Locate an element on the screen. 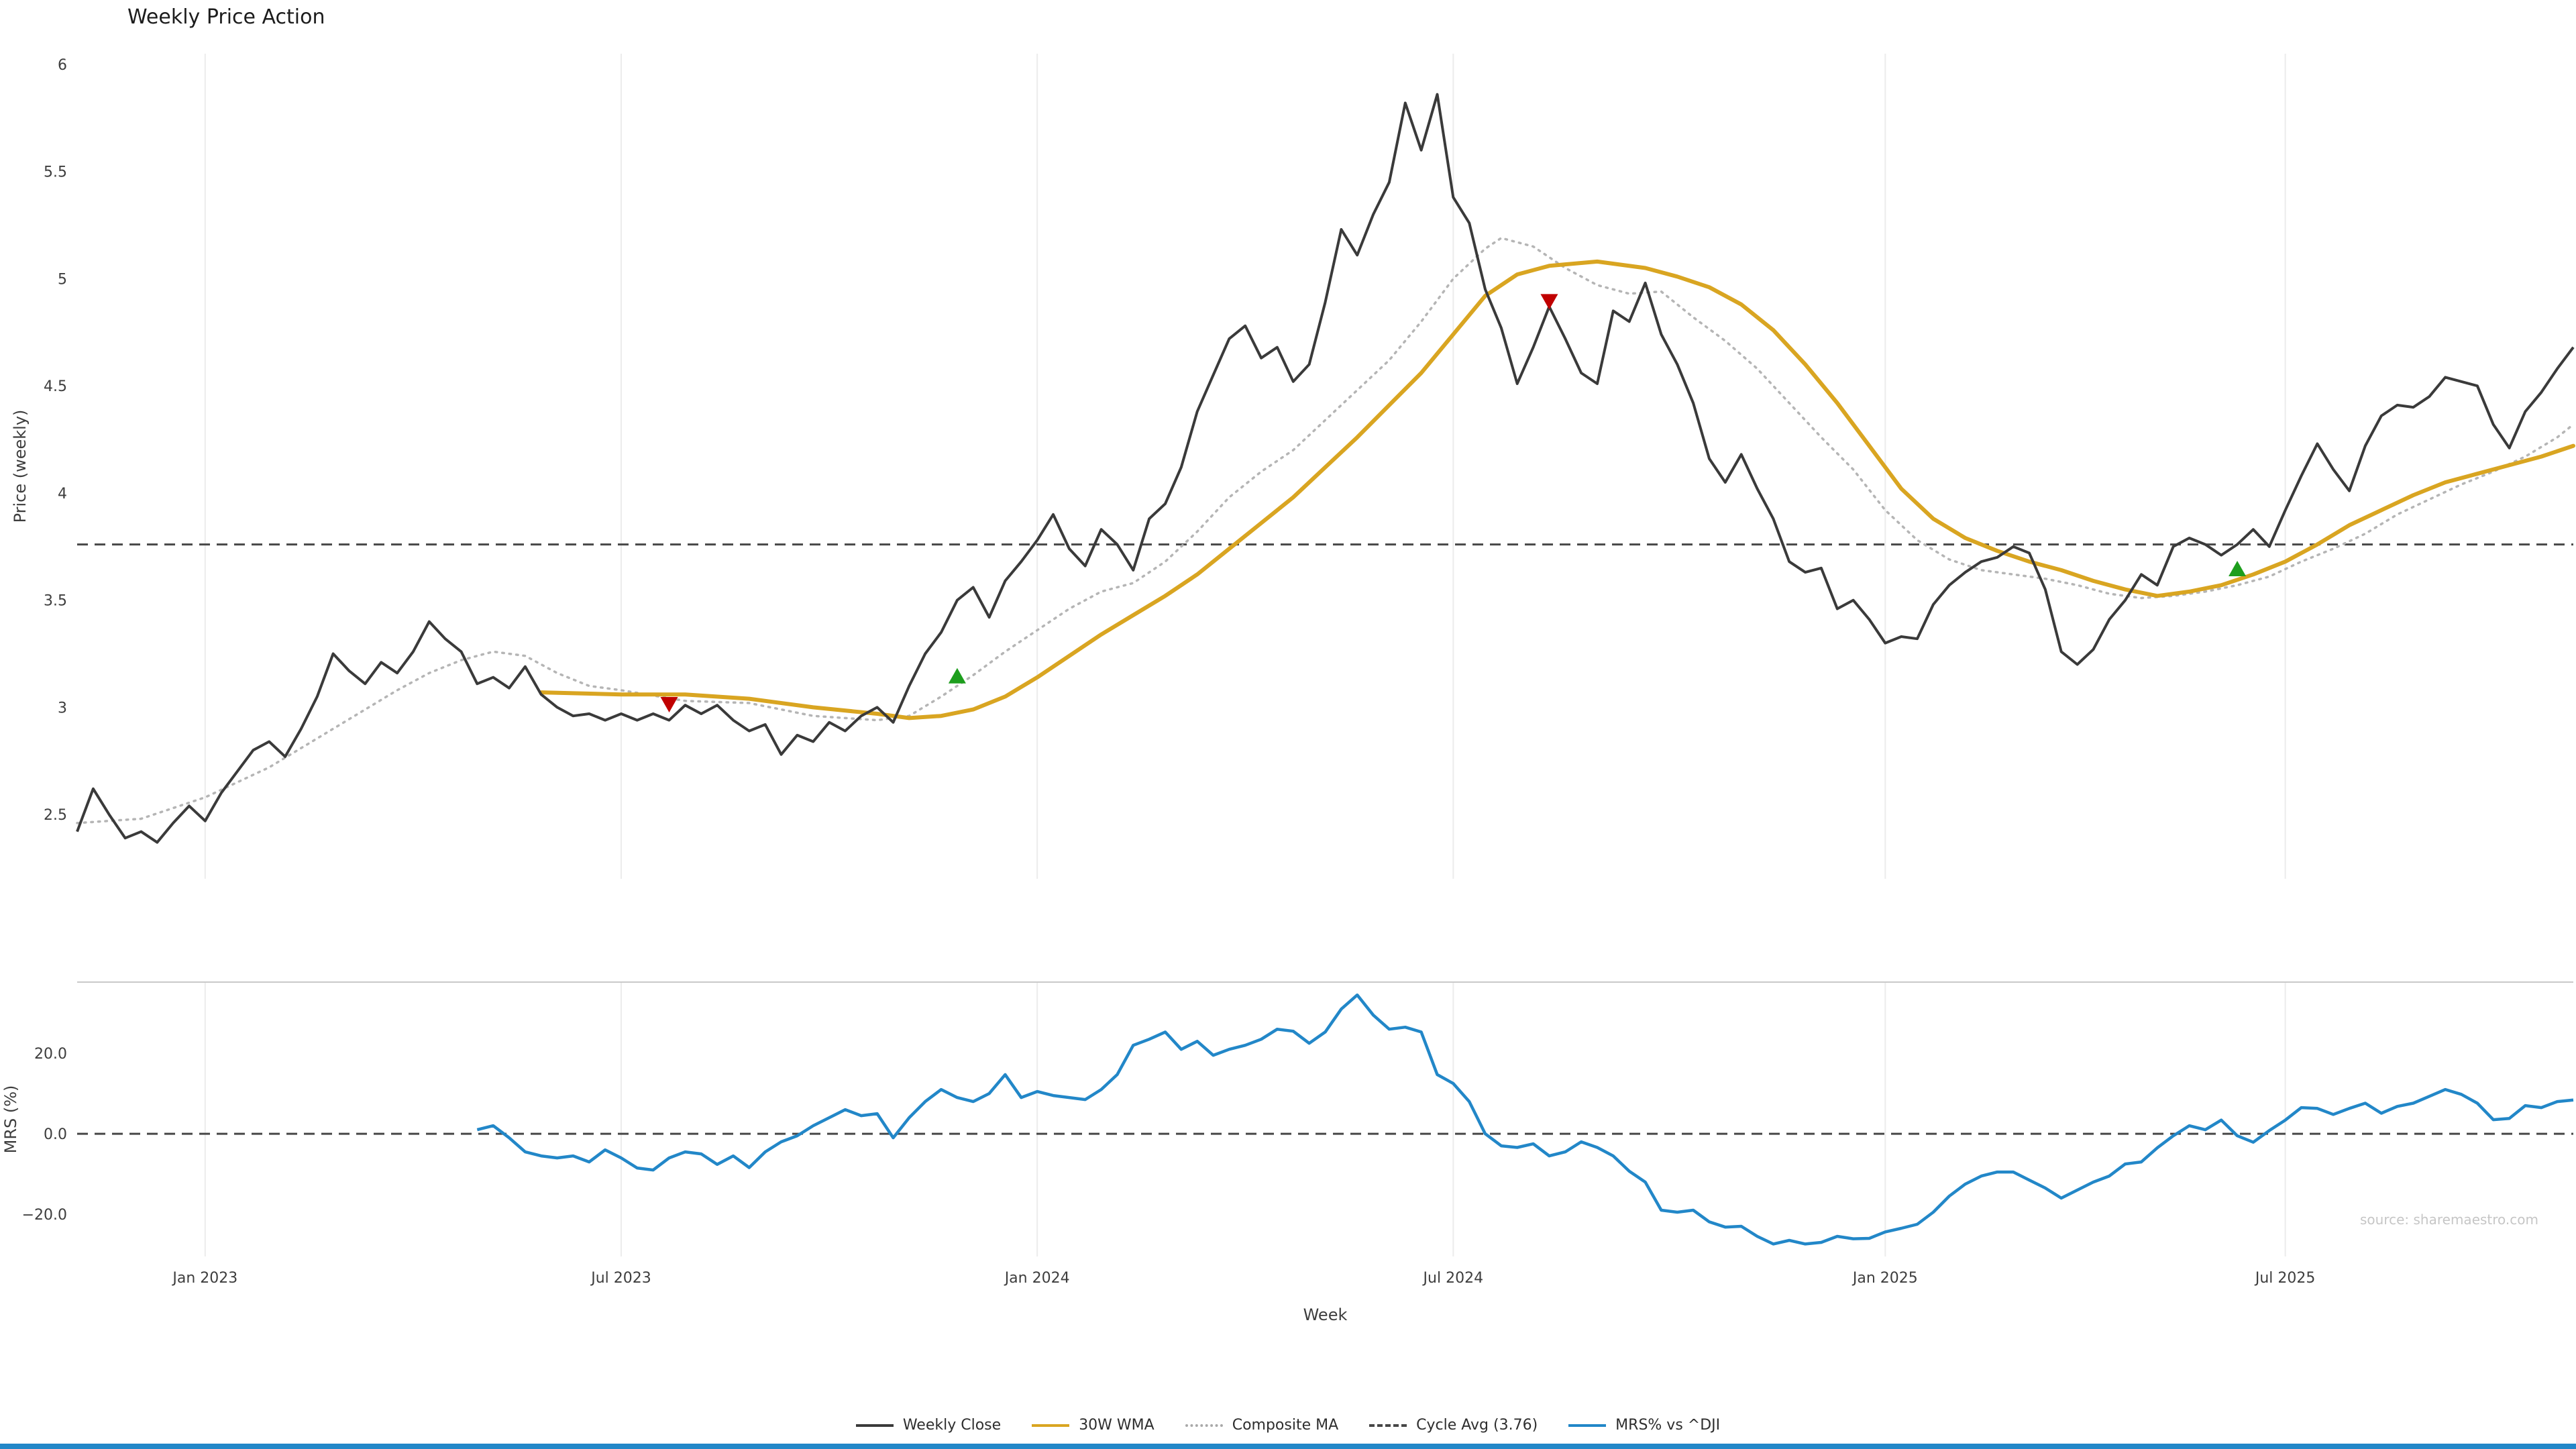  svg-text: Jan 2023 is located at coordinates (204, 1278).